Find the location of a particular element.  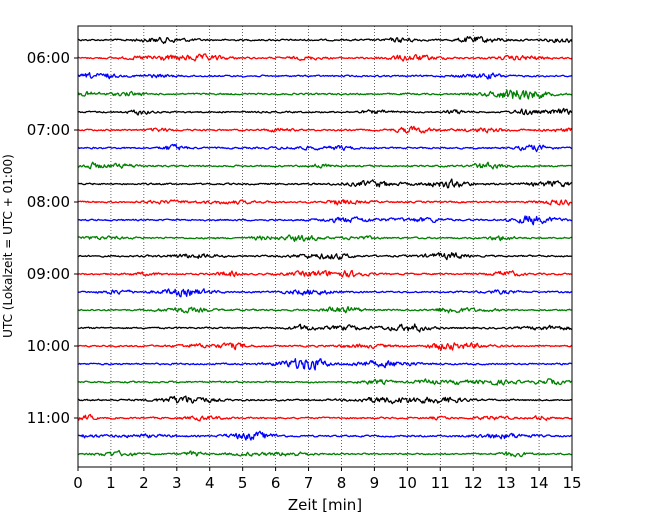

x-axis-label: Zeit [min] is located at coordinates (325, 505).